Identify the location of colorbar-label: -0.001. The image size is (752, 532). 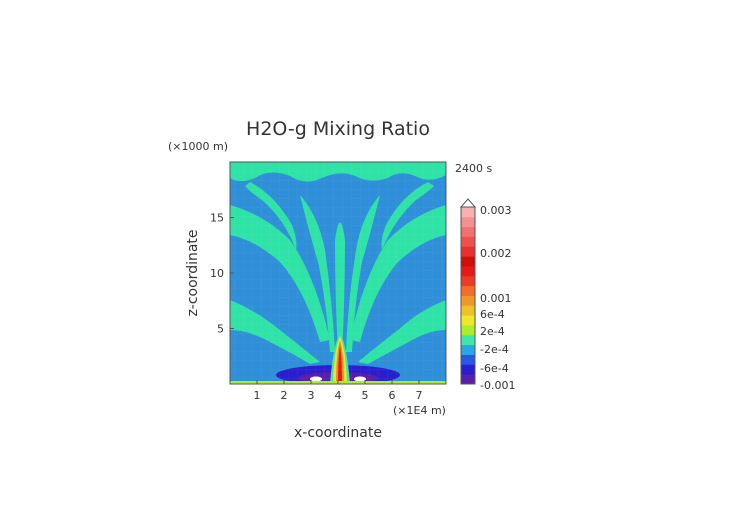
(497, 385).